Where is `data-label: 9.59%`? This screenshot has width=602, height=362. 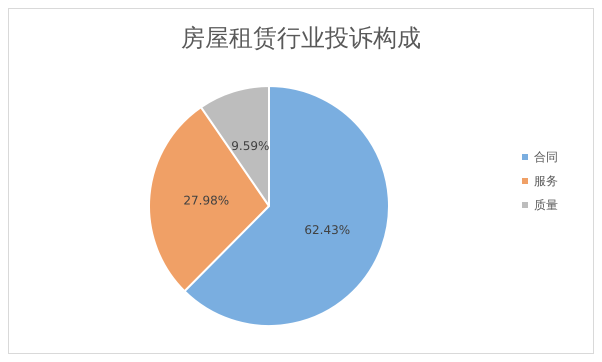 data-label: 9.59% is located at coordinates (250, 145).